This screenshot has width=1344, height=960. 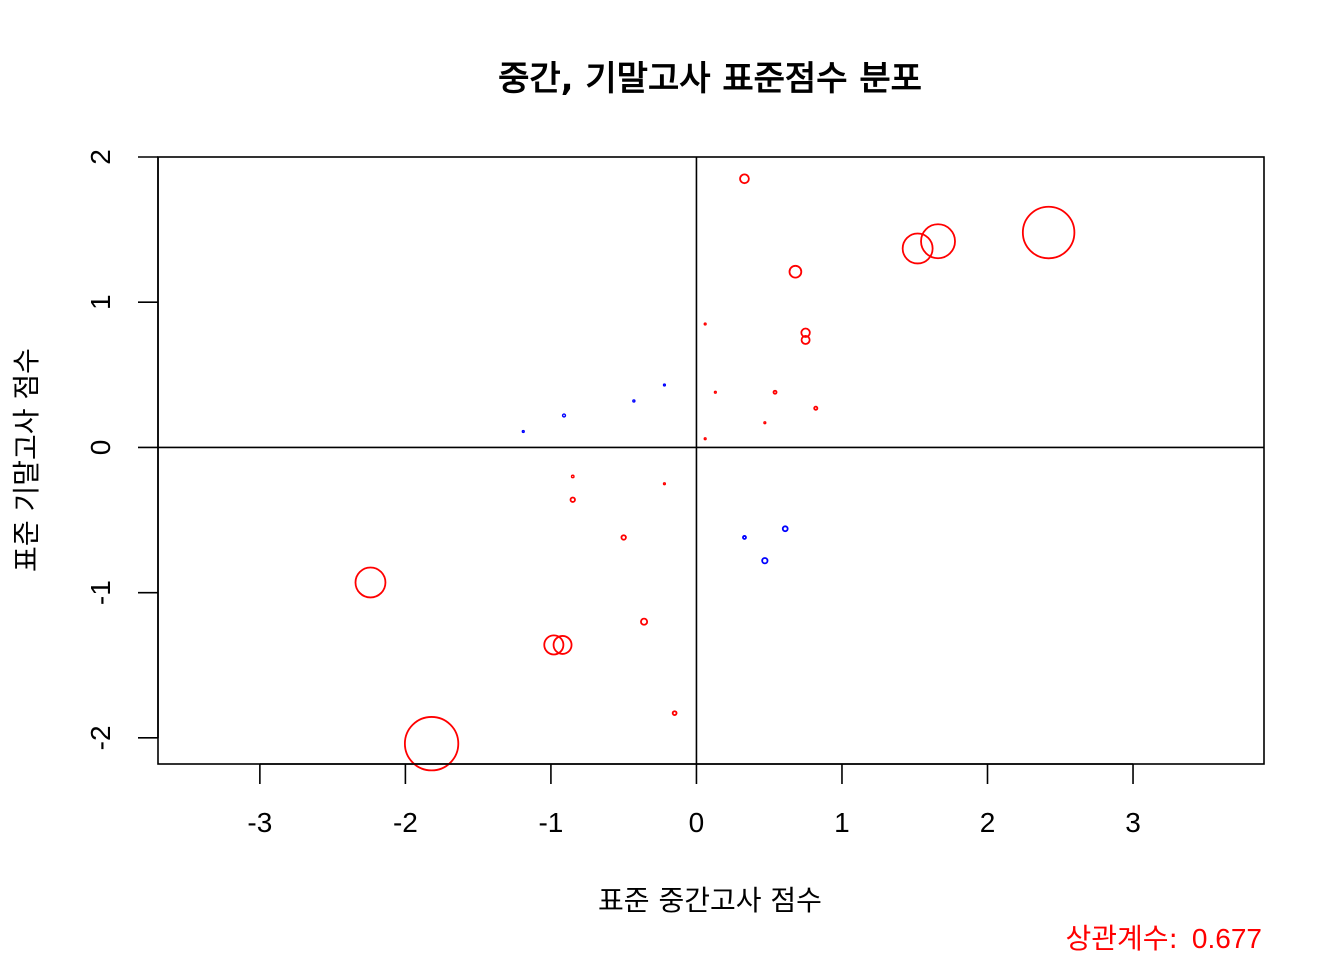 I want to click on y-axis-label: 표준 기말고사 점수, so click(x=26, y=460).